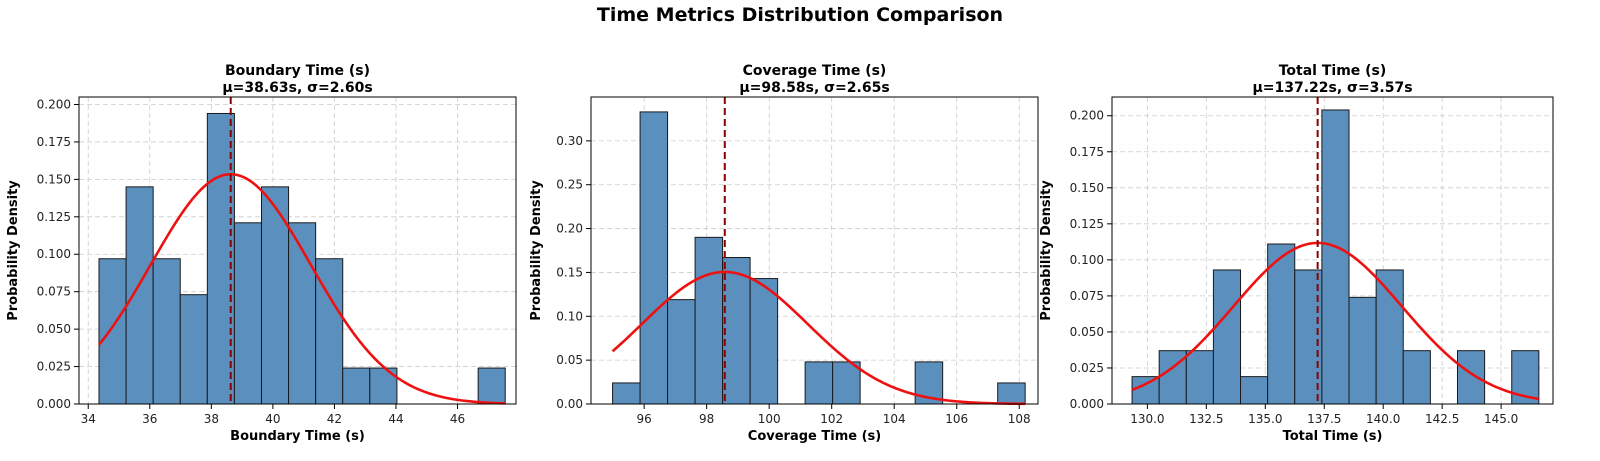 Image resolution: width=1600 pixels, height=461 pixels. What do you see at coordinates (1265, 419) in the screenshot?
I see `x-tick-label: 135.0` at bounding box center [1265, 419].